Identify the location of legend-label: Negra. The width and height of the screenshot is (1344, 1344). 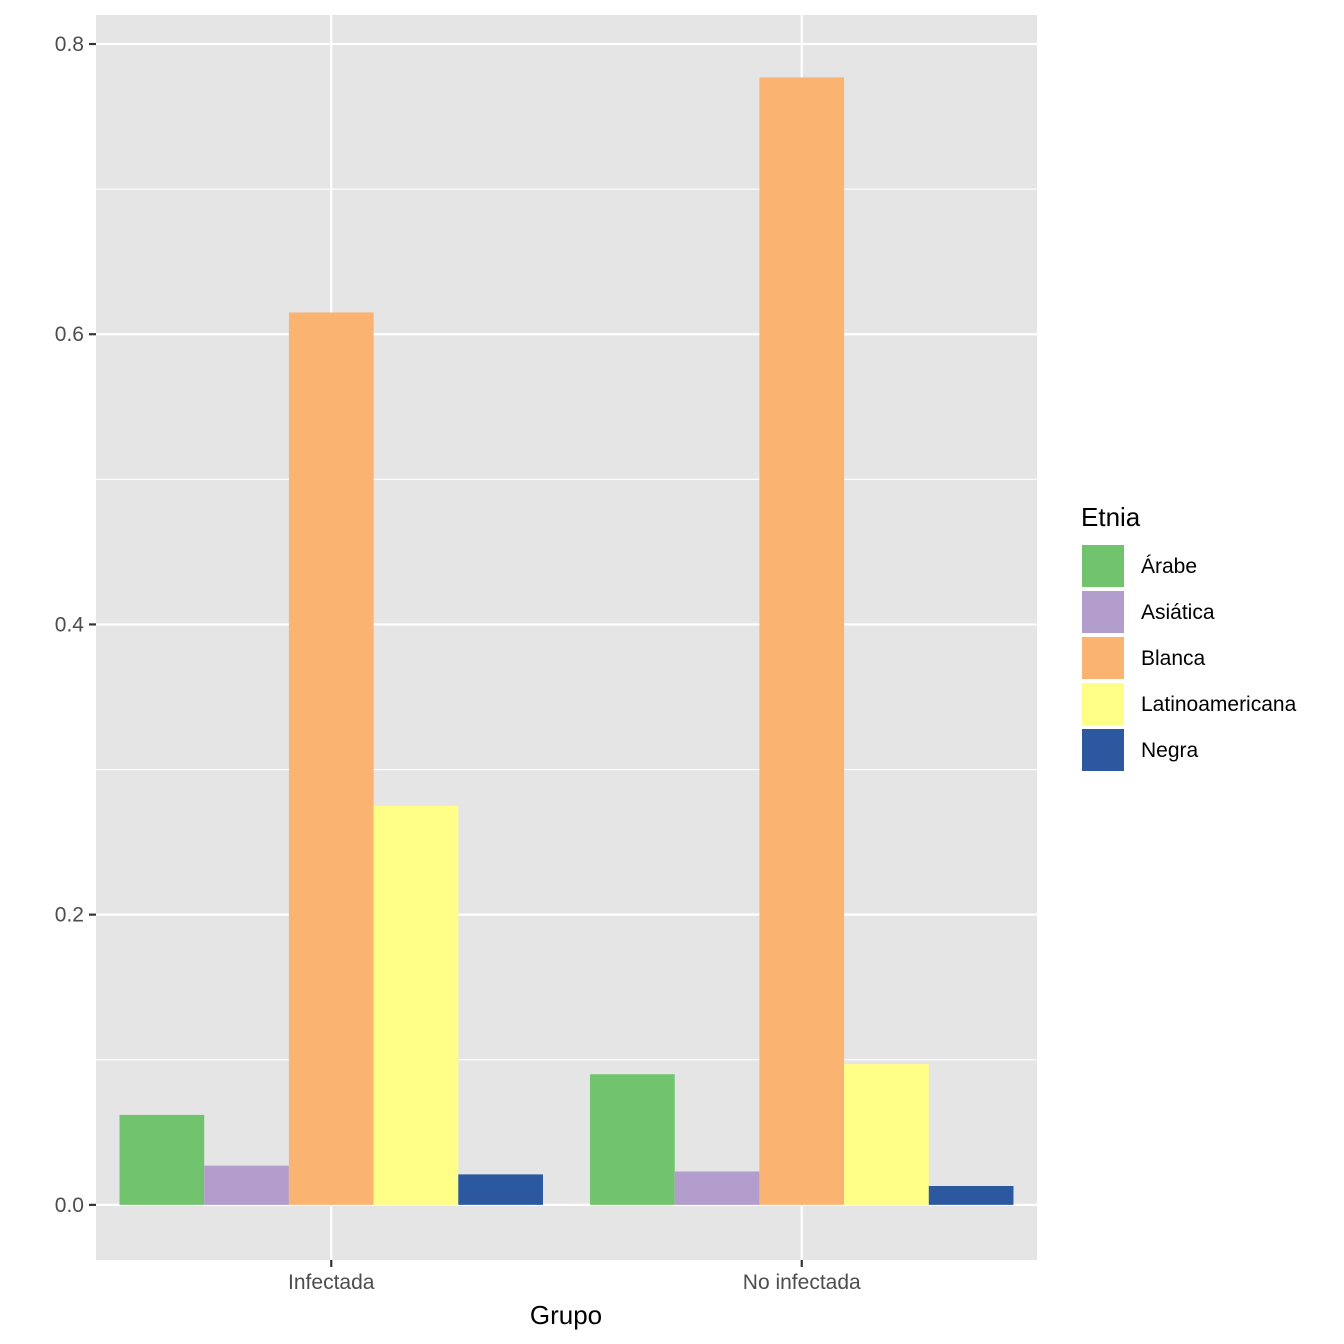
(1170, 750).